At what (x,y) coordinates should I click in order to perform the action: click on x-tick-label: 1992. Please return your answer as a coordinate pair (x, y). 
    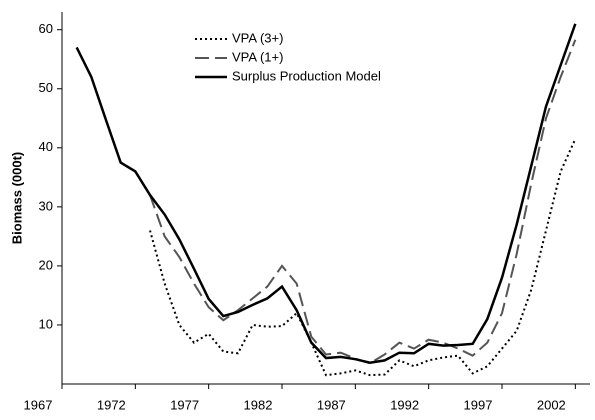
    Looking at the image, I should click on (404, 404).